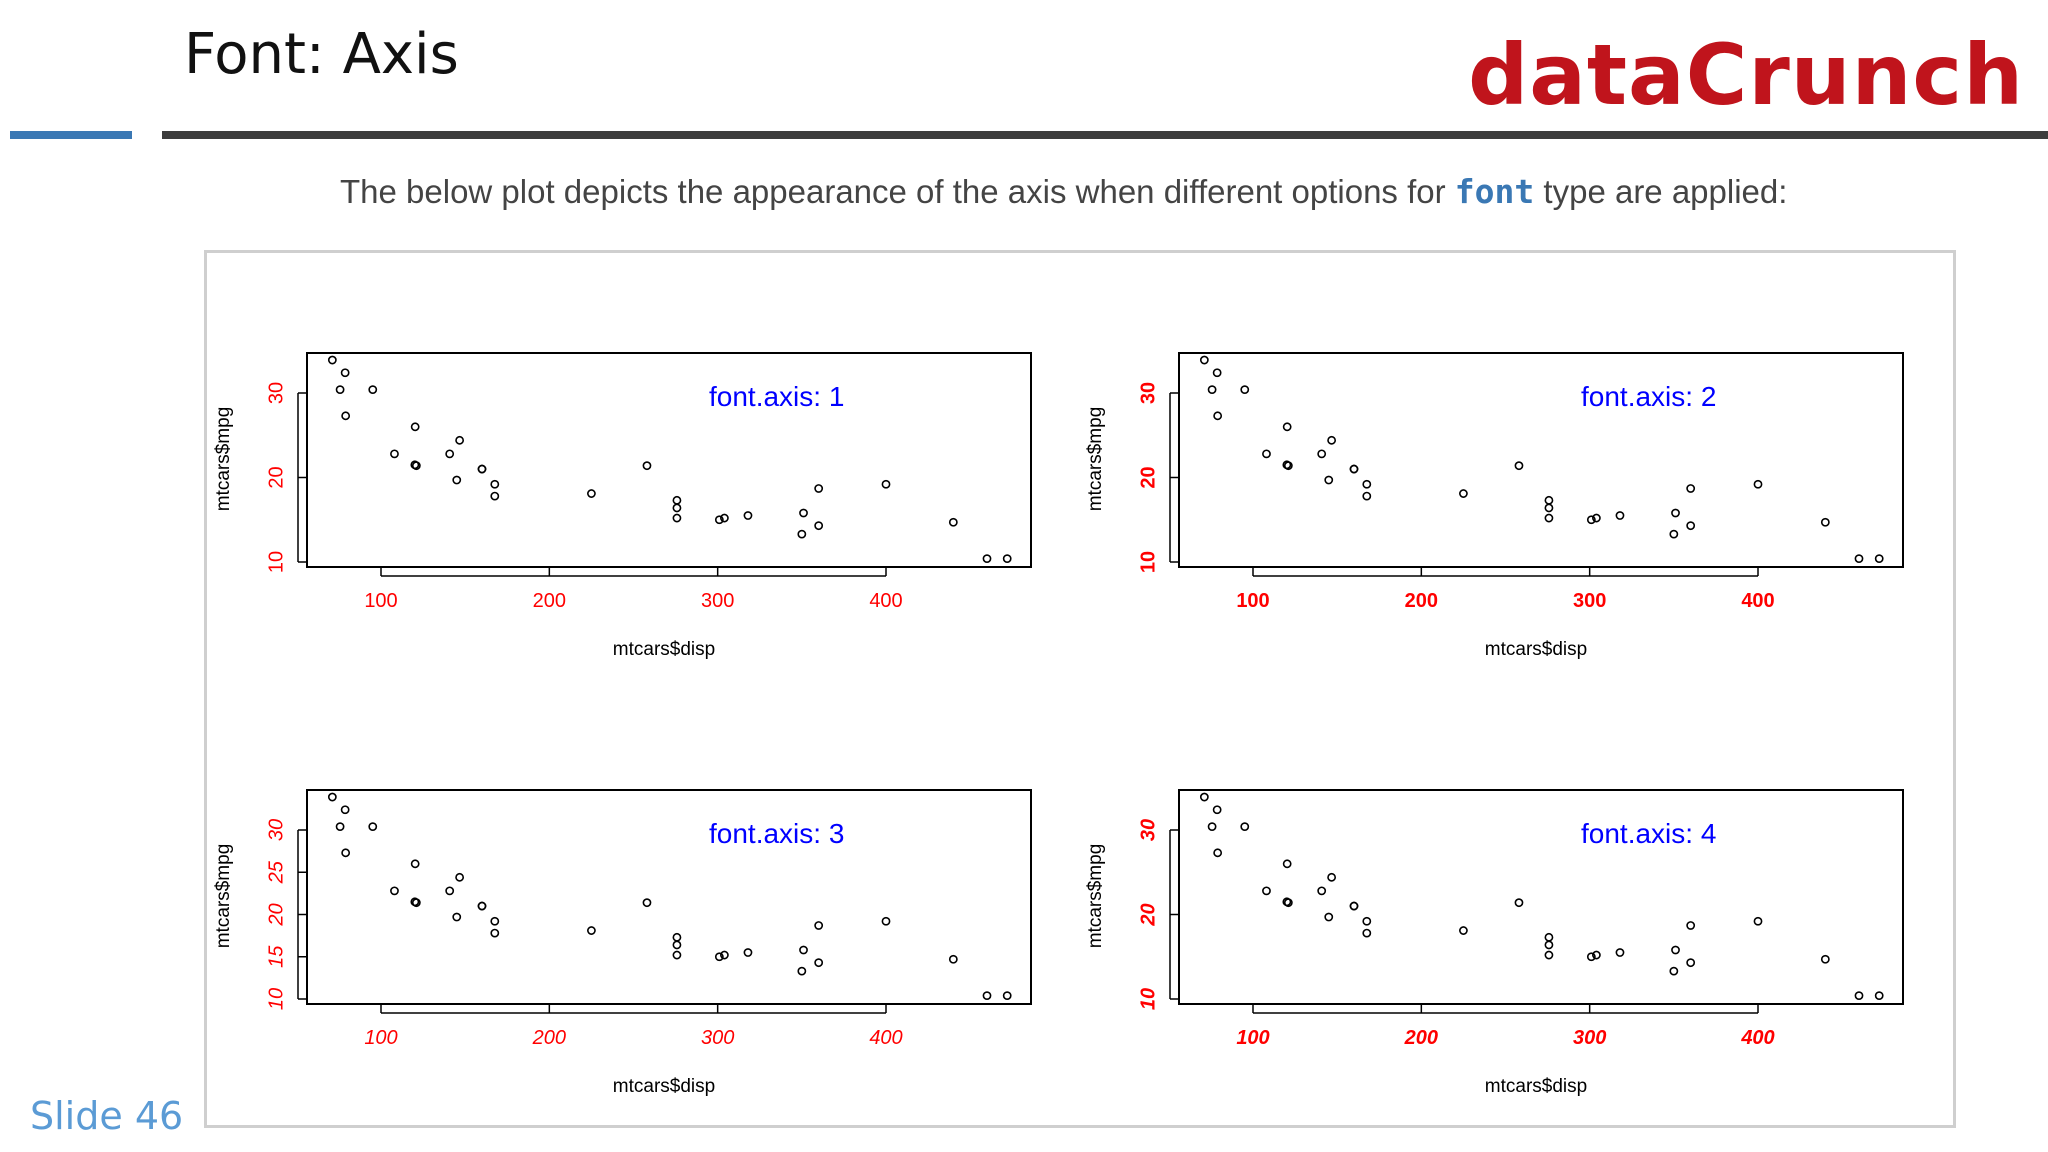 The image size is (2048, 1152). What do you see at coordinates (321, 54) in the screenshot?
I see `slide-title: Font: Axis` at bounding box center [321, 54].